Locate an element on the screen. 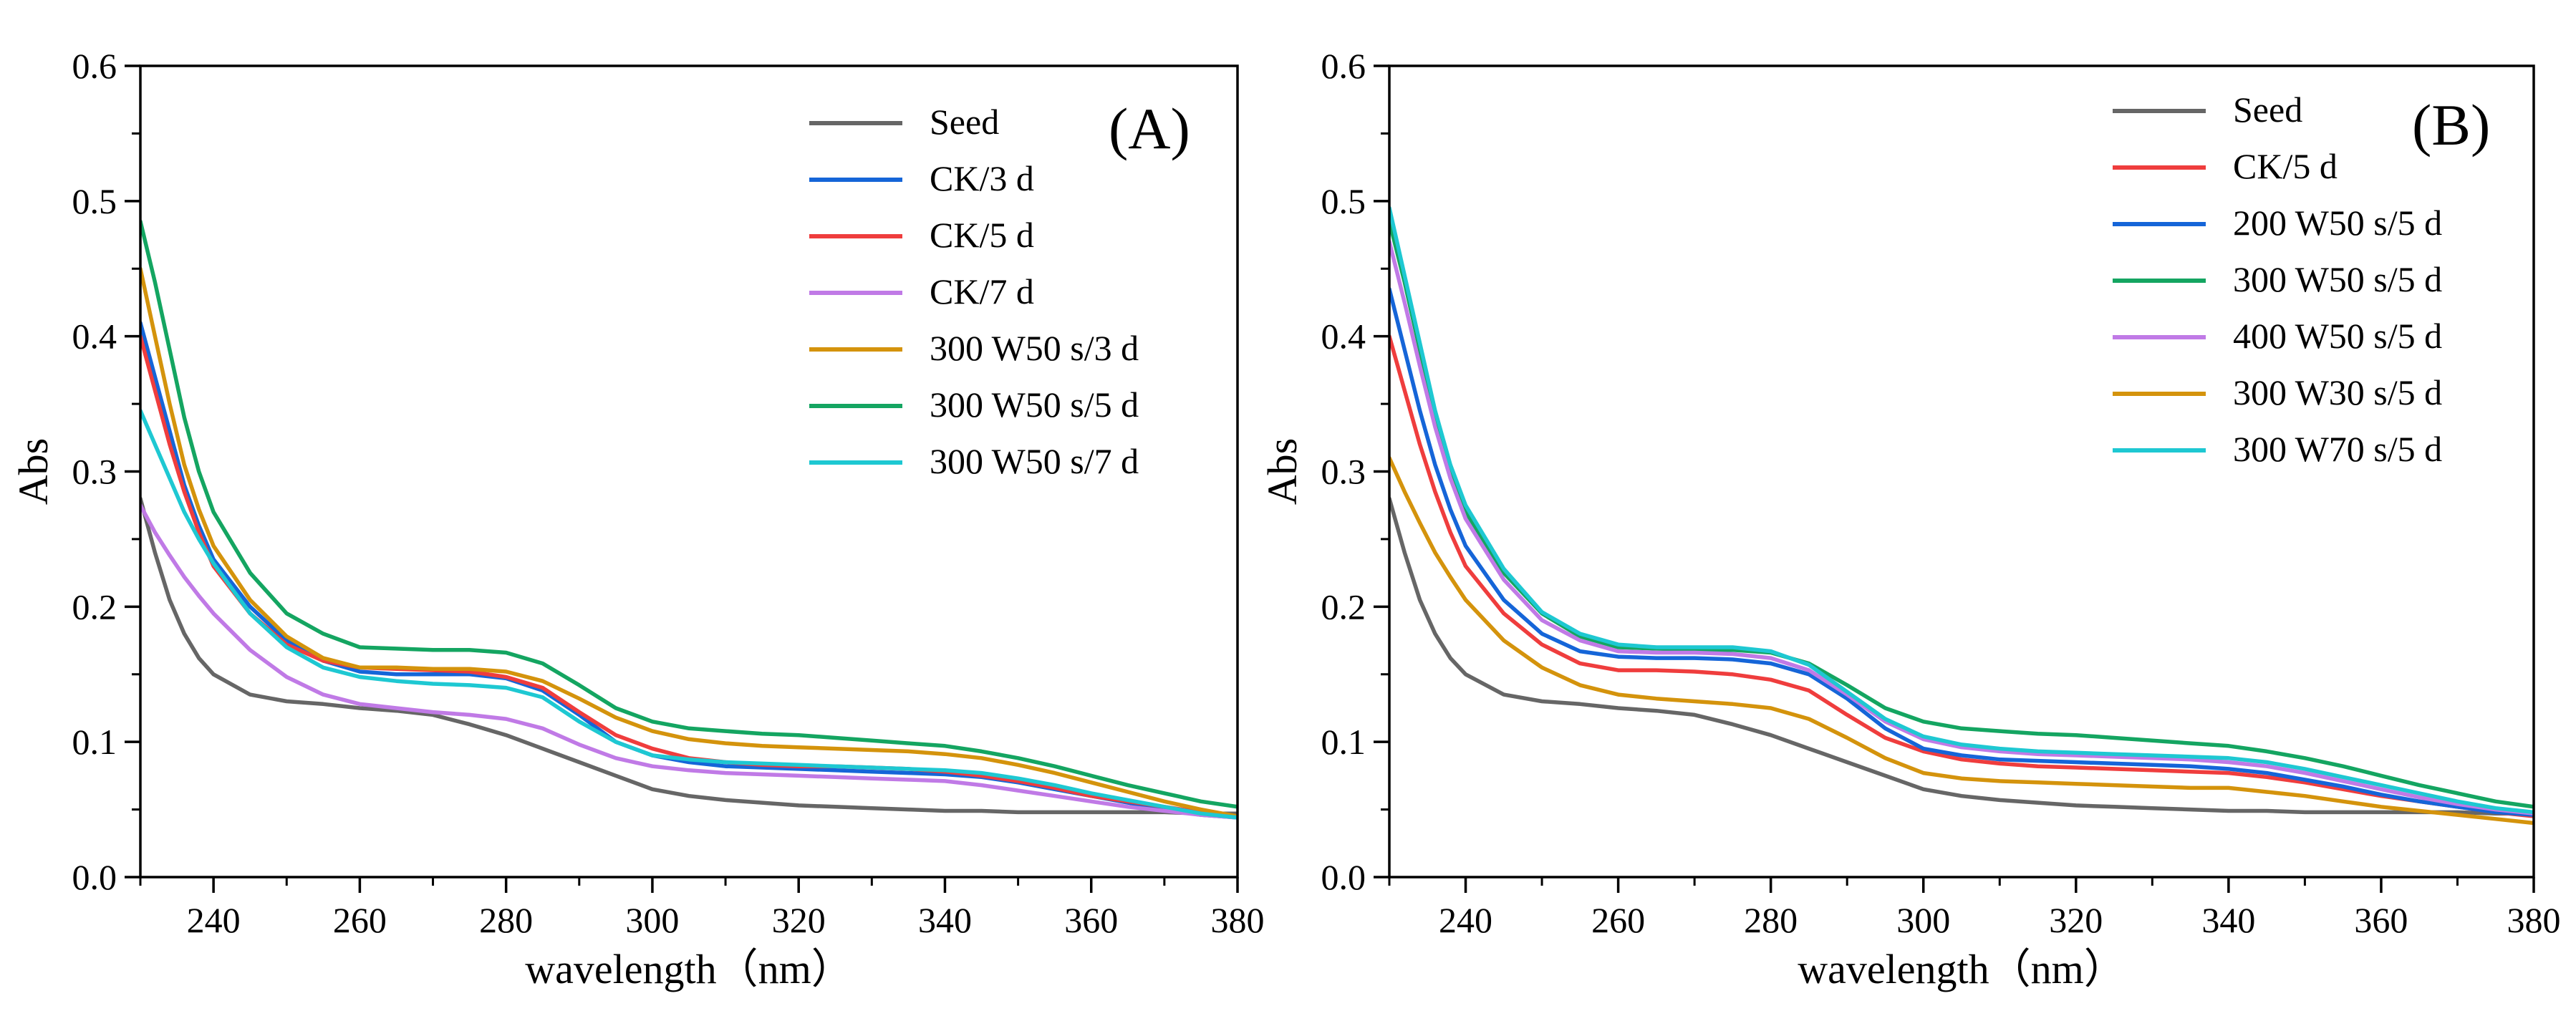 The image size is (2576, 1016). legend-label: 300 W70 s/5 d is located at coordinates (2337, 449).